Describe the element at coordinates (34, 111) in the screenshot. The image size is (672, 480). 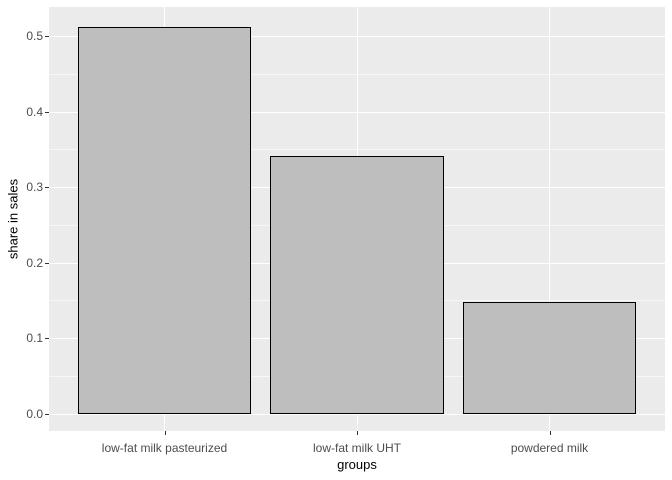
I see `y-tick-label: 0.4` at that location.